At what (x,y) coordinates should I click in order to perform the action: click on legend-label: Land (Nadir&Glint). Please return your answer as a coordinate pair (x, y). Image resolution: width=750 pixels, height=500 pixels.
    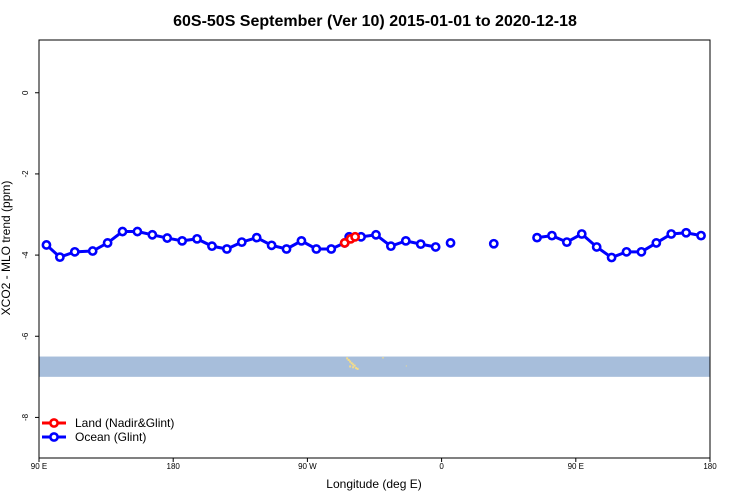
    Looking at the image, I should click on (124, 423).